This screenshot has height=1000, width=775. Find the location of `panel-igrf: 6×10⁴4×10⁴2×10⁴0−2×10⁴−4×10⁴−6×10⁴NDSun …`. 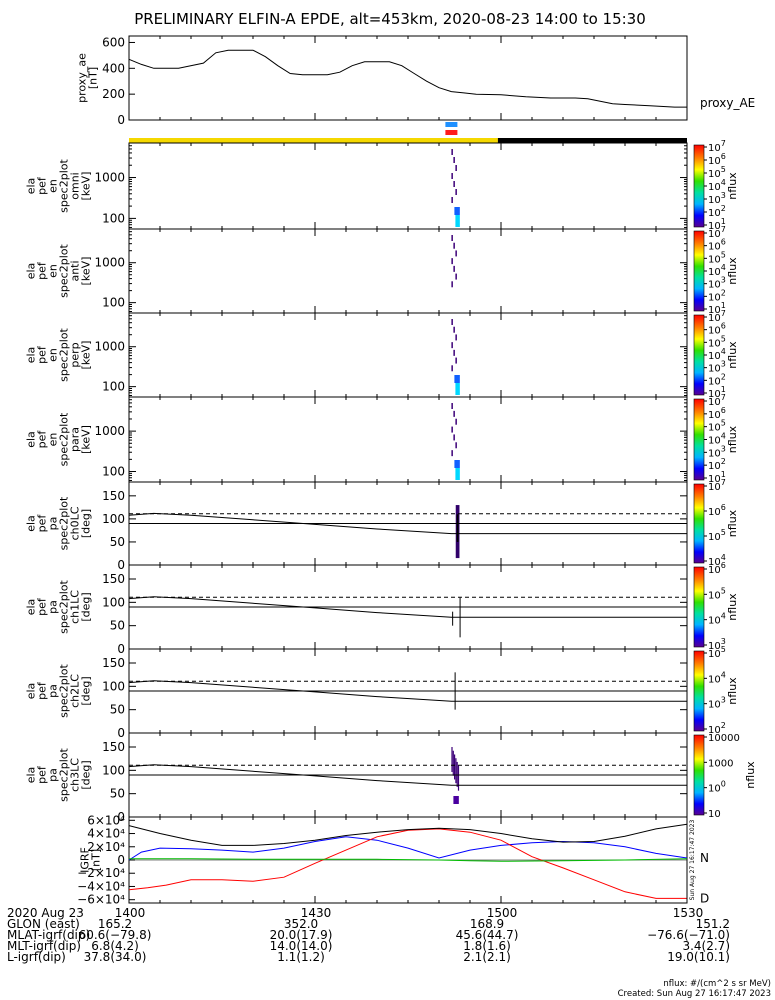

panel-igrf: 6×10⁴4×10⁴2×10⁴0−2×10⁴−4×10⁴−6×10⁴NDSun … is located at coordinates (393, 859).